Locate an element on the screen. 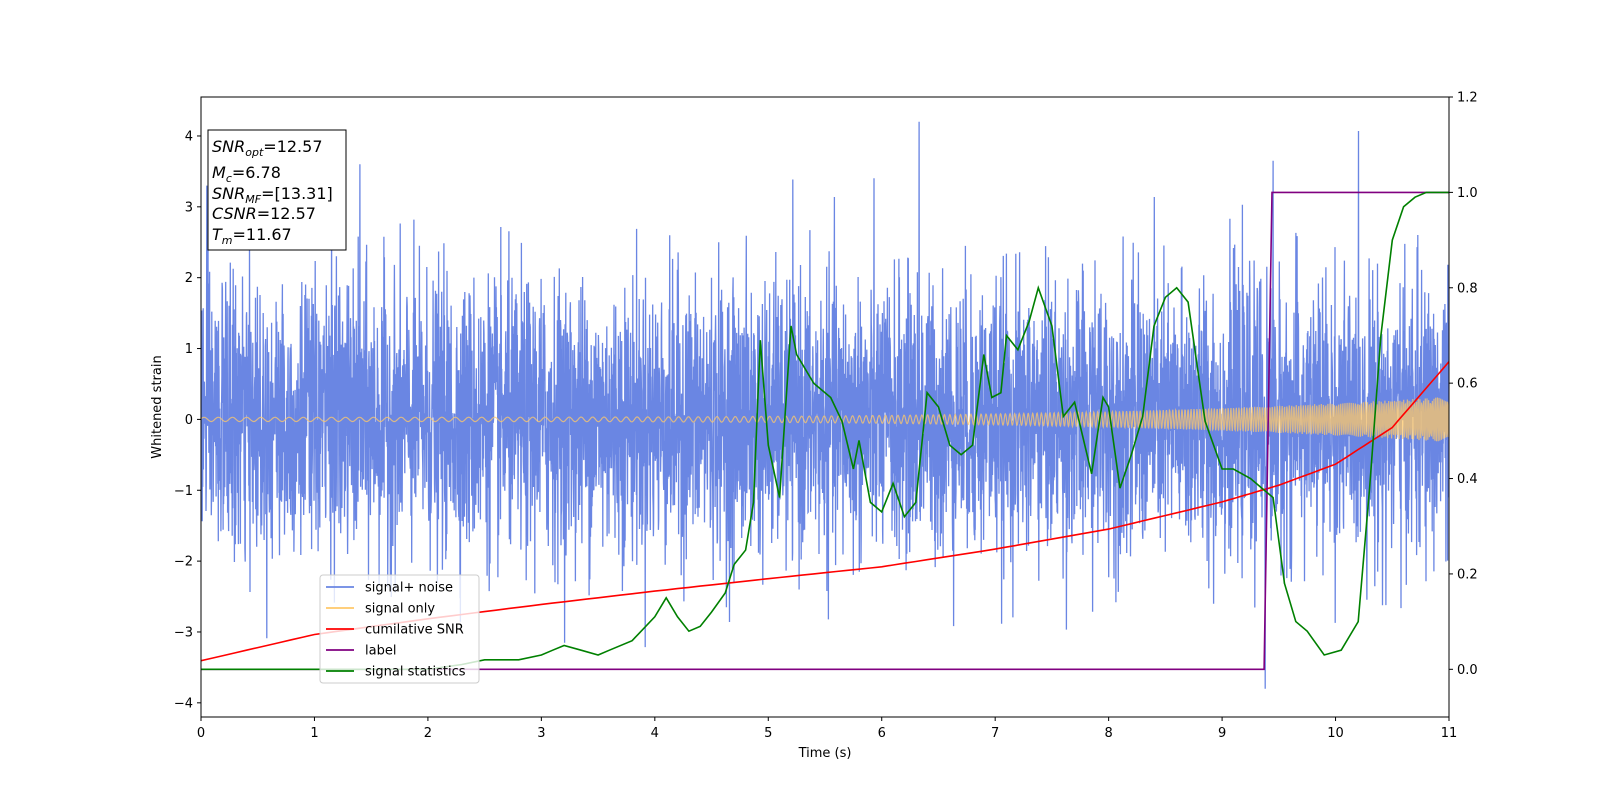 The height and width of the screenshot is (800, 1600). x-tick-label: 5 is located at coordinates (768, 733).